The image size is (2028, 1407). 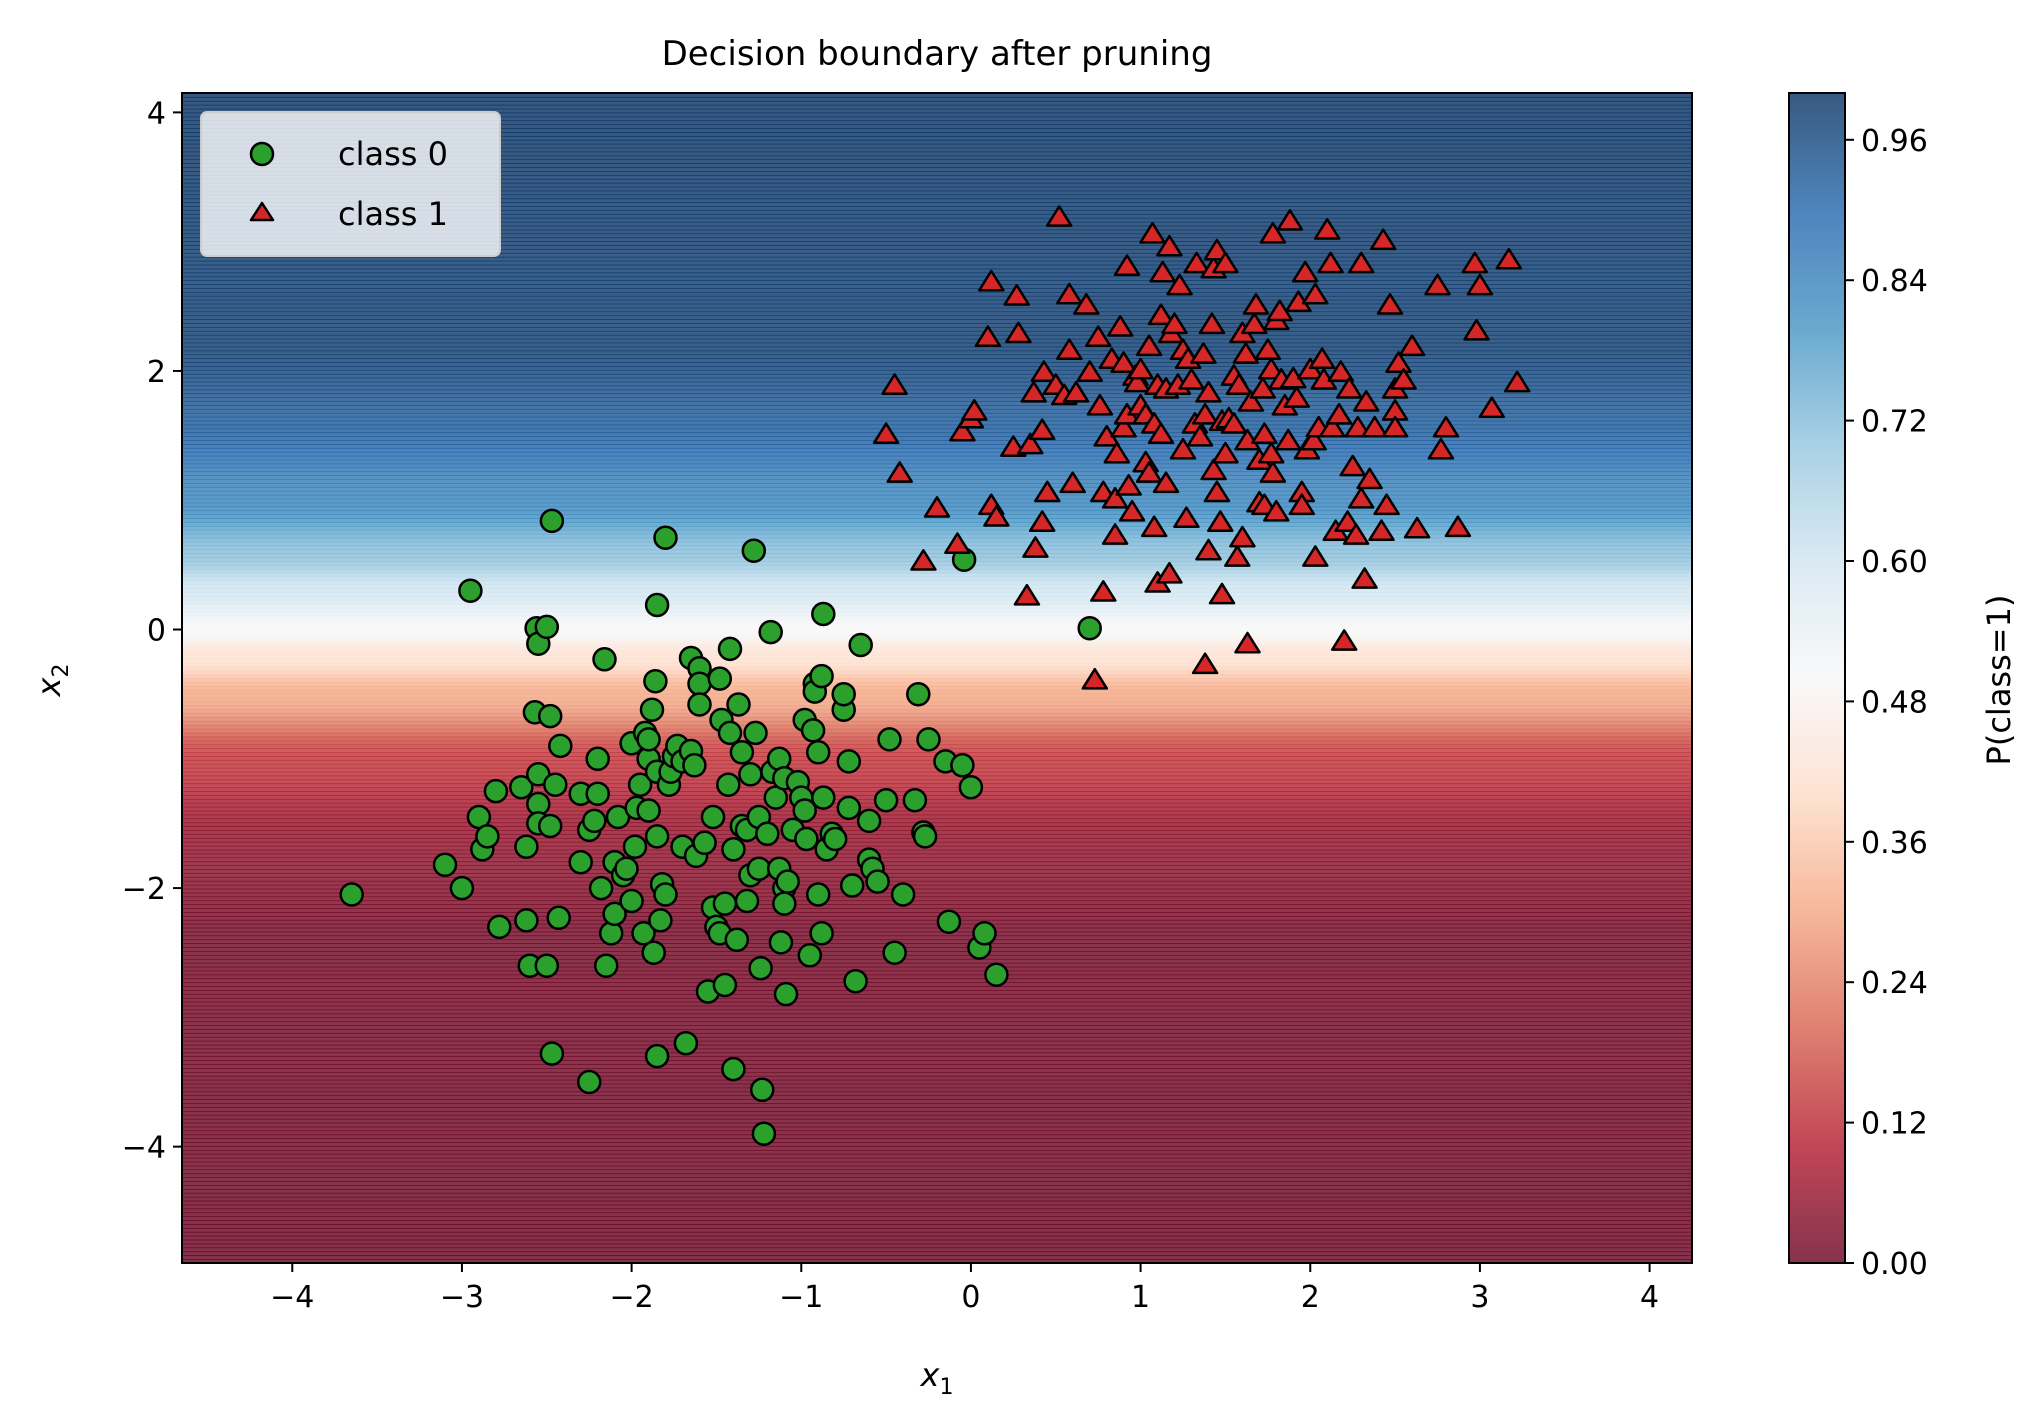 What do you see at coordinates (152, 631) in the screenshot?
I see `y-axis-ticks: −4 −2 0 2 4` at bounding box center [152, 631].